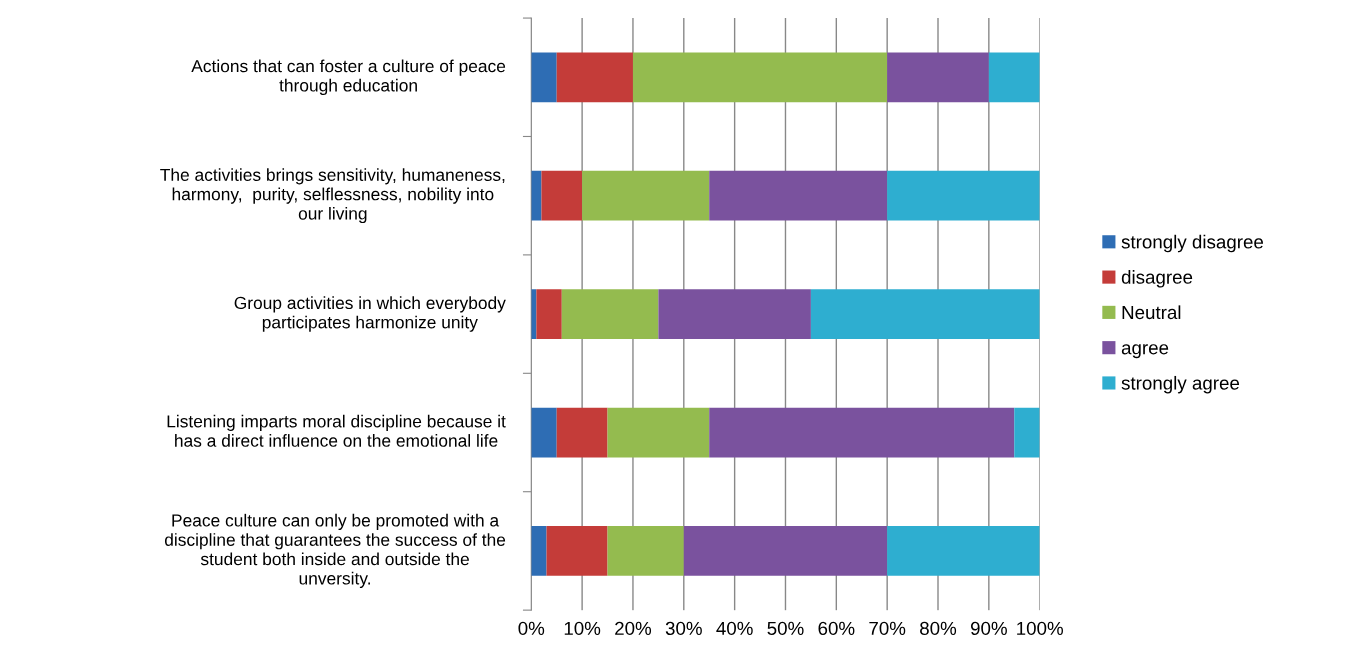 The image size is (1345, 669). Describe the element at coordinates (335, 551) in the screenshot. I see `y-tick-label: Peace culture can only be promoted with a discipline that guarantees the success of the student both inside and outside the unversity.` at that location.